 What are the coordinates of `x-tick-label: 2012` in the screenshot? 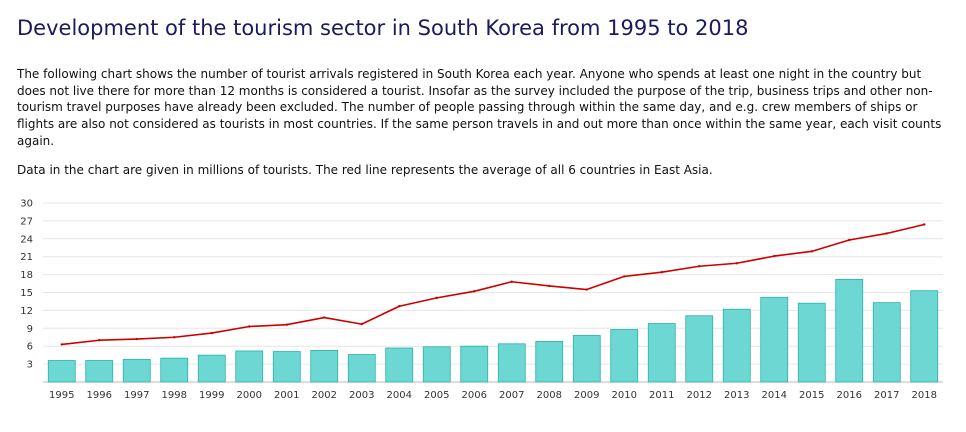 It's located at (699, 395).